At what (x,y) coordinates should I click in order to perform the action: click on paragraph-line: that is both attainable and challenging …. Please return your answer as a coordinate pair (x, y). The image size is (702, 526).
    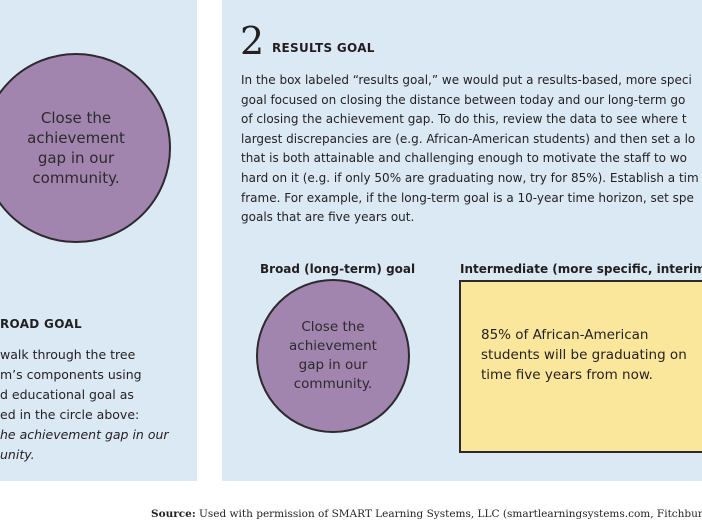
    Looking at the image, I should click on (464, 158).